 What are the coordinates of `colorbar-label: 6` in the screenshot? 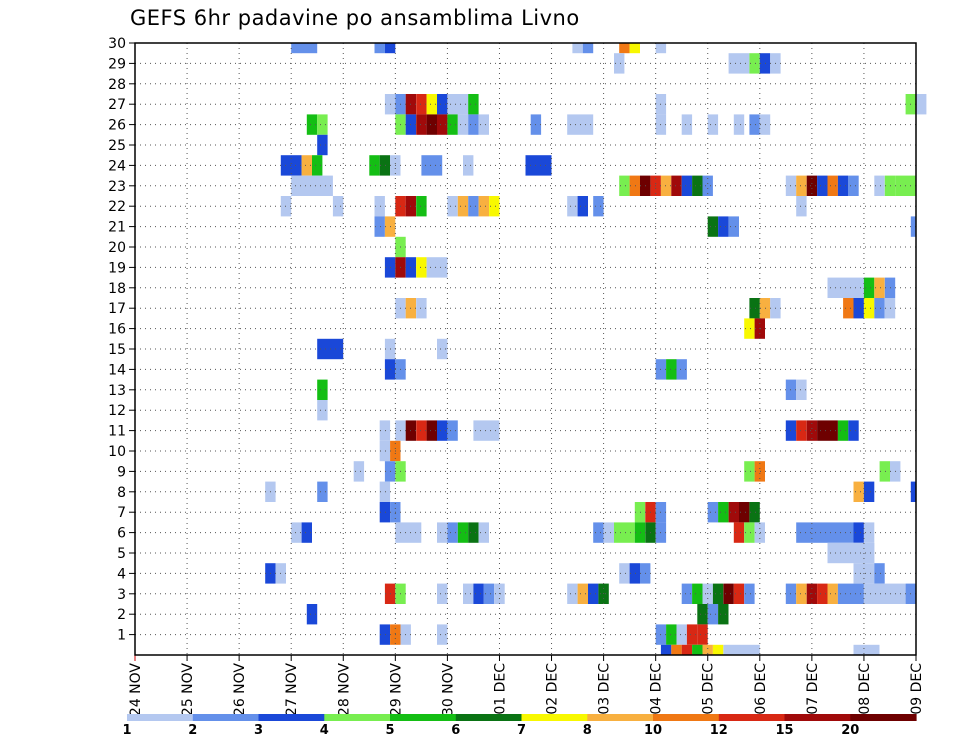 It's located at (455, 730).